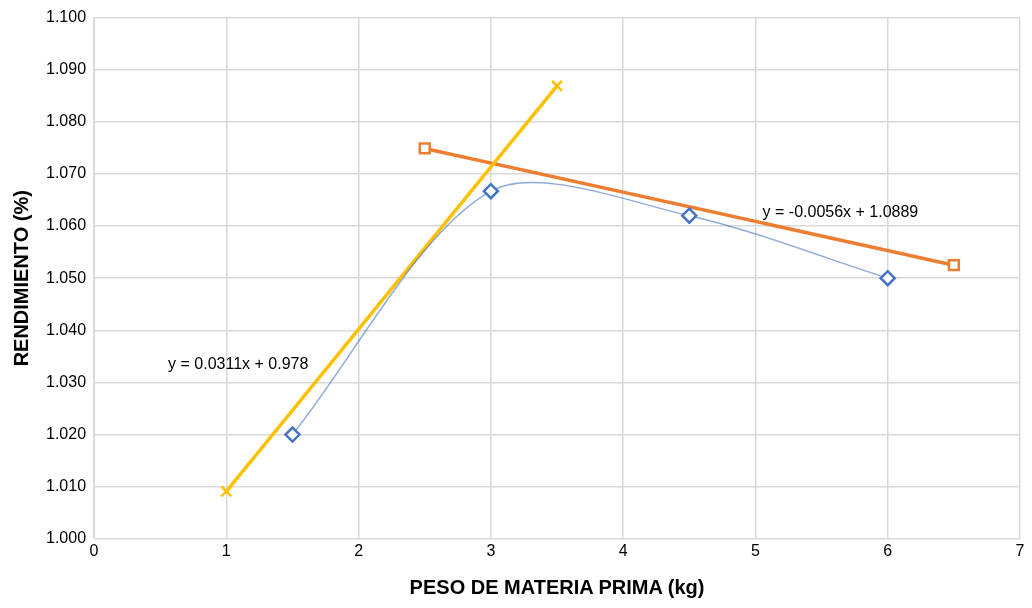  What do you see at coordinates (66, 17) in the screenshot?
I see `y-tick-label: 1.100` at bounding box center [66, 17].